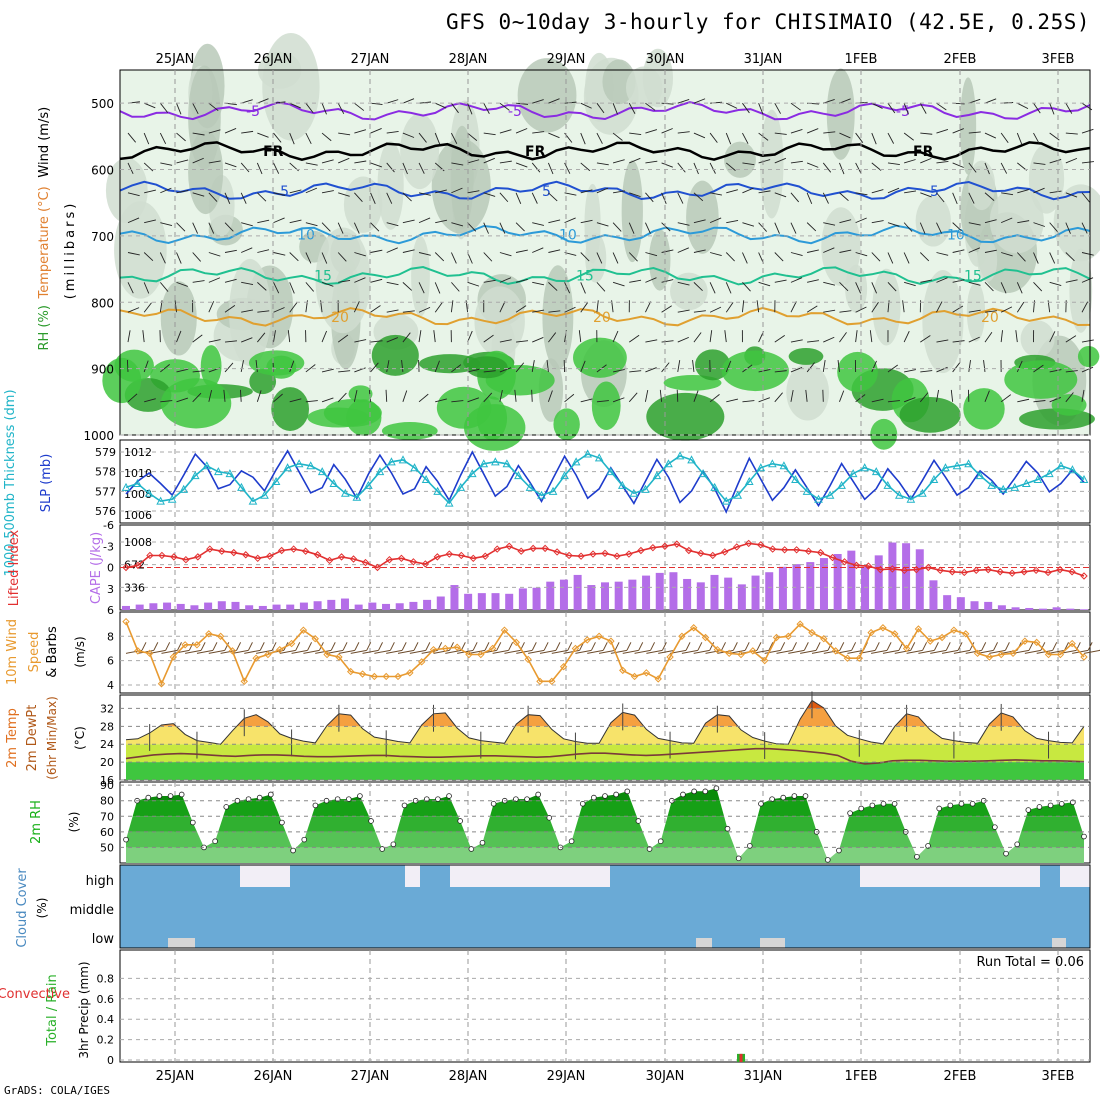 This screenshot has width=1100, height=1100. Describe the element at coordinates (805, 796) in the screenshot. I see `rh-point` at that location.